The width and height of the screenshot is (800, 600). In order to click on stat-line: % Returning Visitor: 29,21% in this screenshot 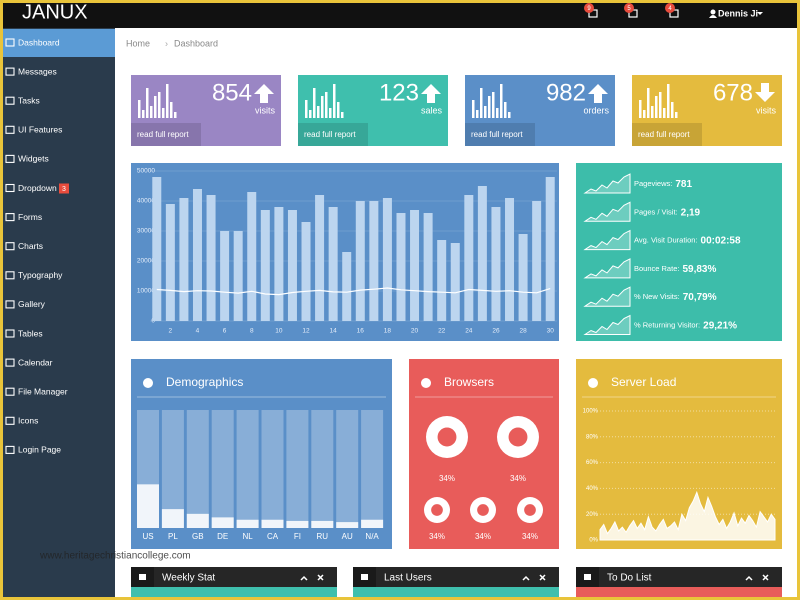, I will do `click(685, 325)`.